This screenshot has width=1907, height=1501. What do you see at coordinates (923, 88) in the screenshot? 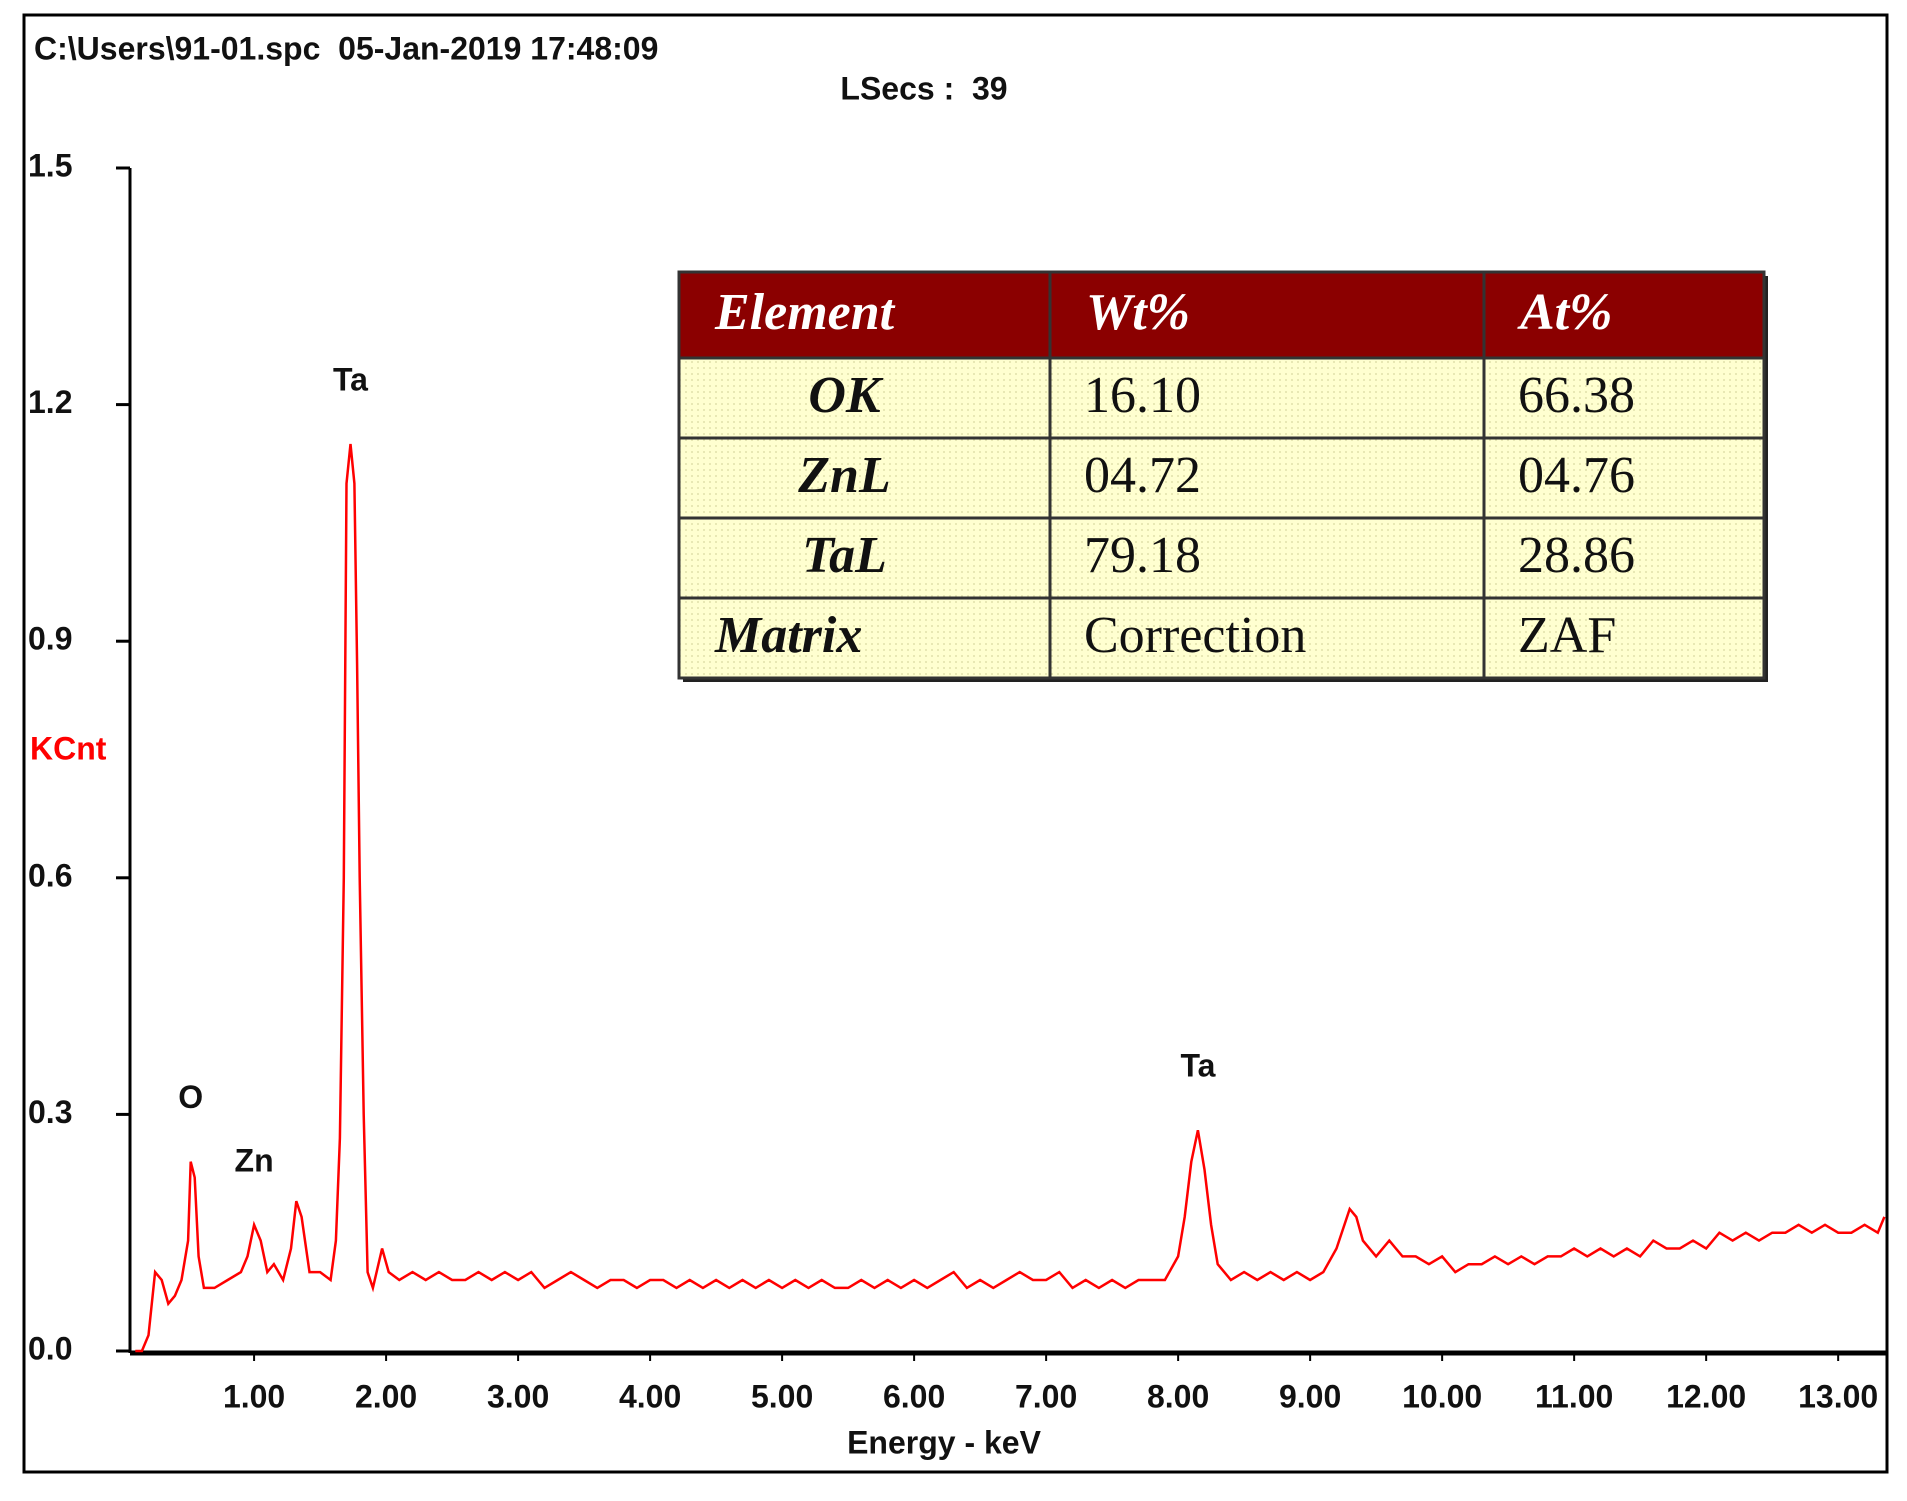
I see `chart-subtitle: LSecs : 39` at bounding box center [923, 88].